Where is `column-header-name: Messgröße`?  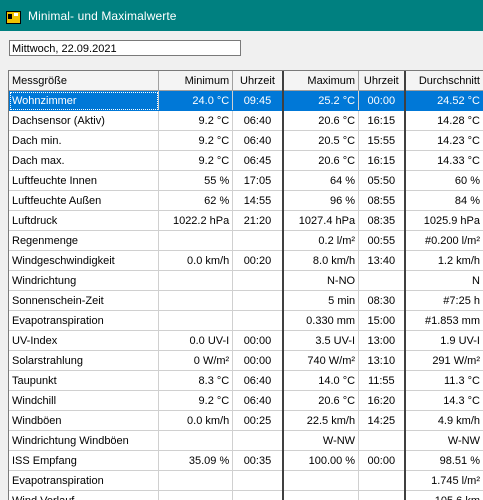
column-header-name: Messgröße is located at coordinates (84, 81).